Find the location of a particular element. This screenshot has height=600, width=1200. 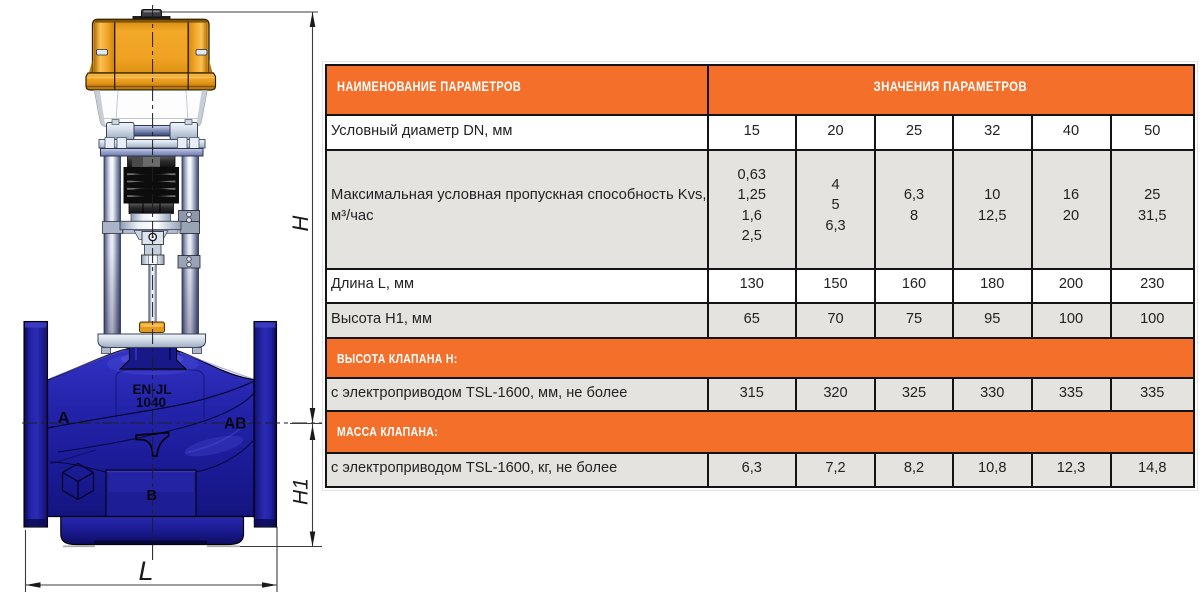

svg-text: H is located at coordinates (300, 223).